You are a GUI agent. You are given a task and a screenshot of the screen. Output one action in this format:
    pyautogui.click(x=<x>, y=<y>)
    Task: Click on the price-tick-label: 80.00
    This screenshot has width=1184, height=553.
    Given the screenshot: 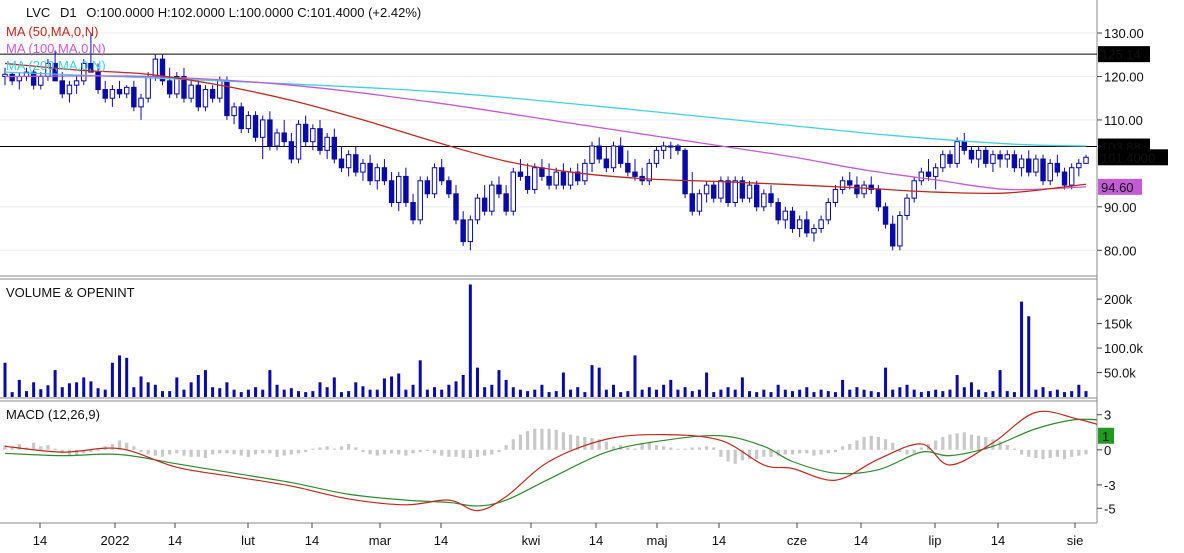 What is the action you would take?
    pyautogui.click(x=1120, y=250)
    